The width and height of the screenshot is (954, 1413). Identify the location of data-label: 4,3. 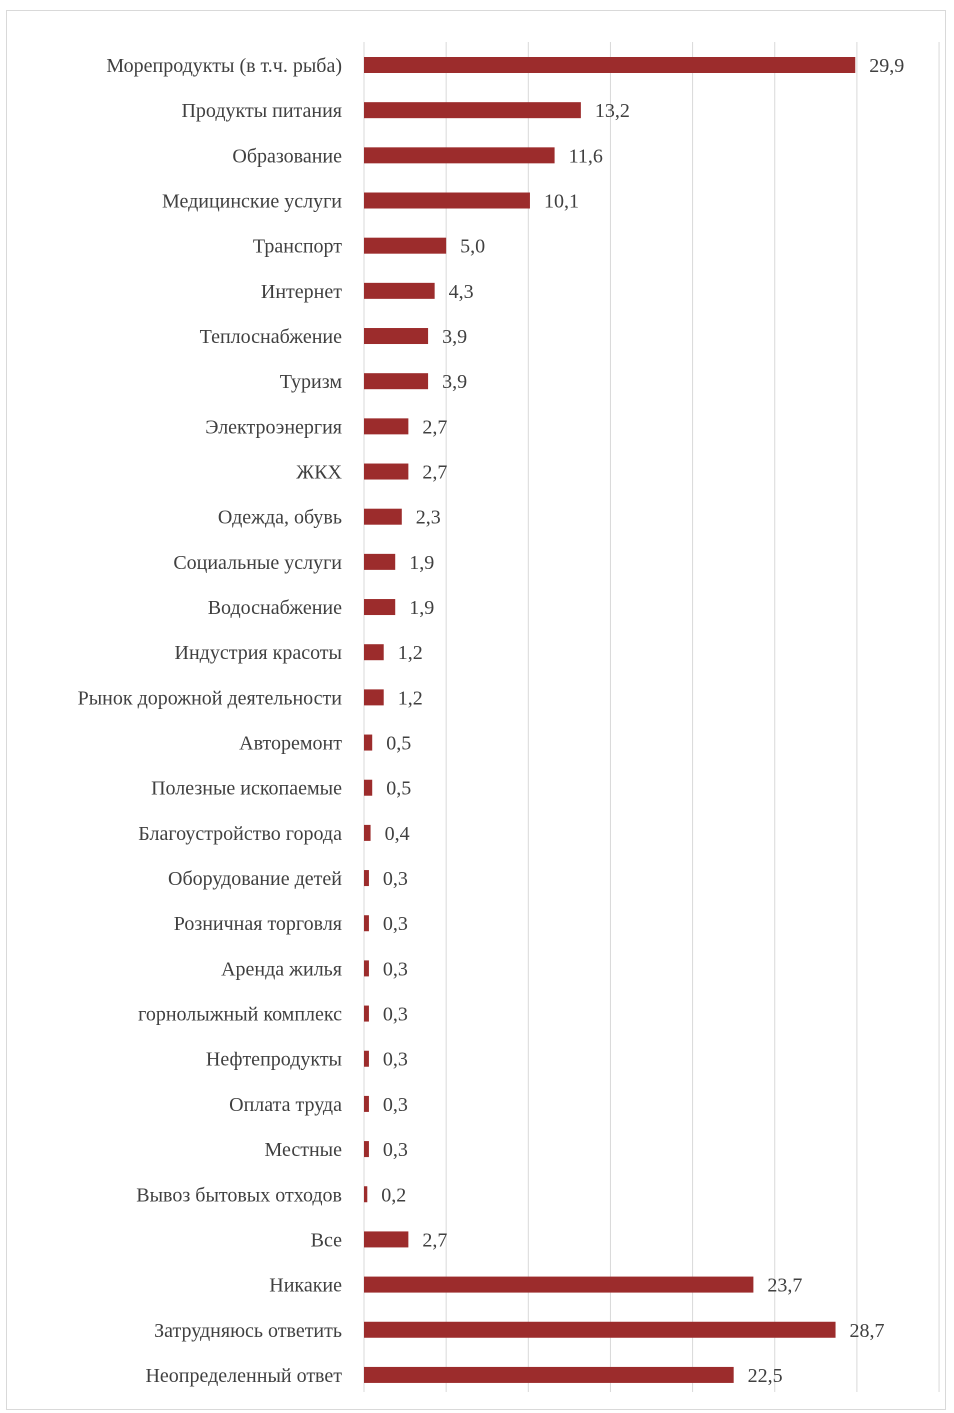
(461, 292).